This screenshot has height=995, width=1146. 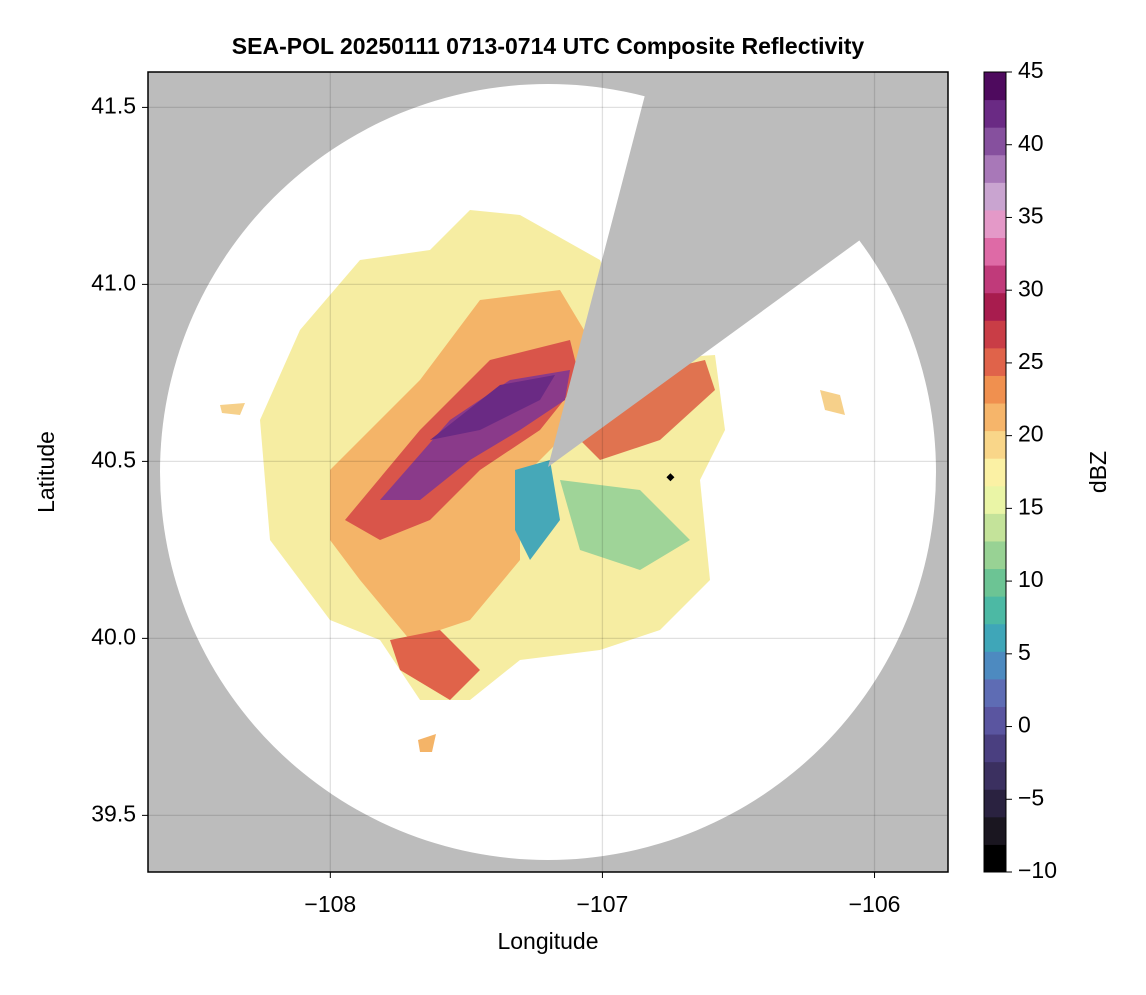 I want to click on colorbar-tick-label: 20, so click(x=1031, y=434).